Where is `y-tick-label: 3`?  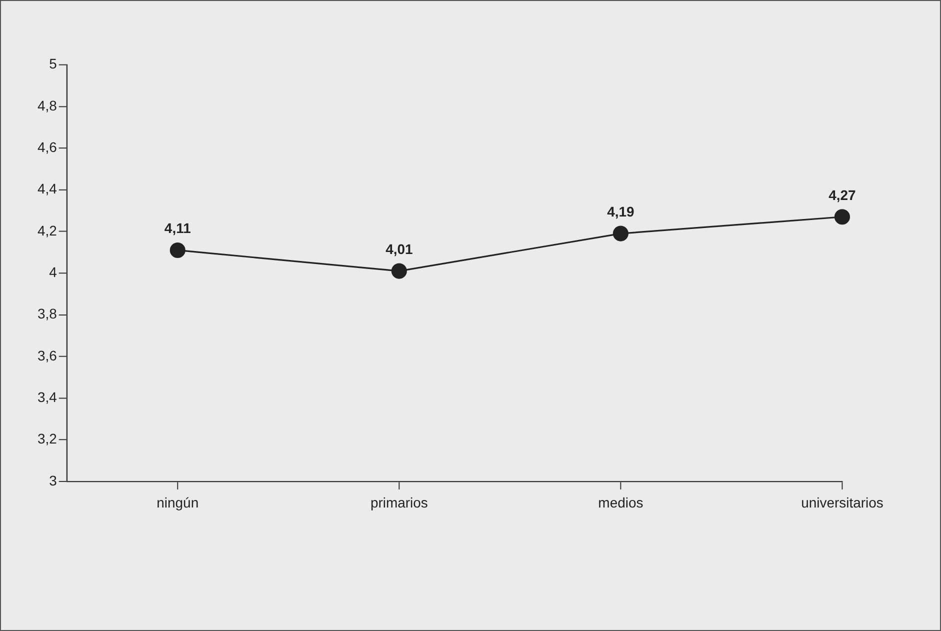
y-tick-label: 3 is located at coordinates (53, 480).